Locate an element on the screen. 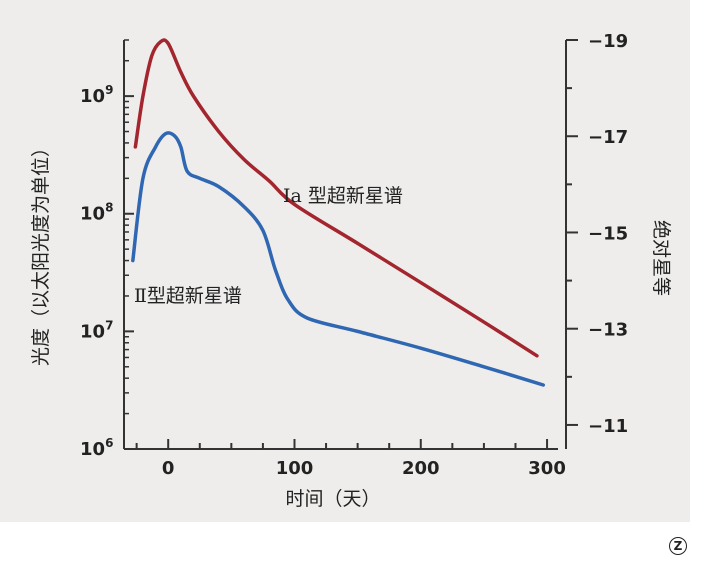 This screenshot has height=575, width=712. right-tick-label: −13 is located at coordinates (608, 330).